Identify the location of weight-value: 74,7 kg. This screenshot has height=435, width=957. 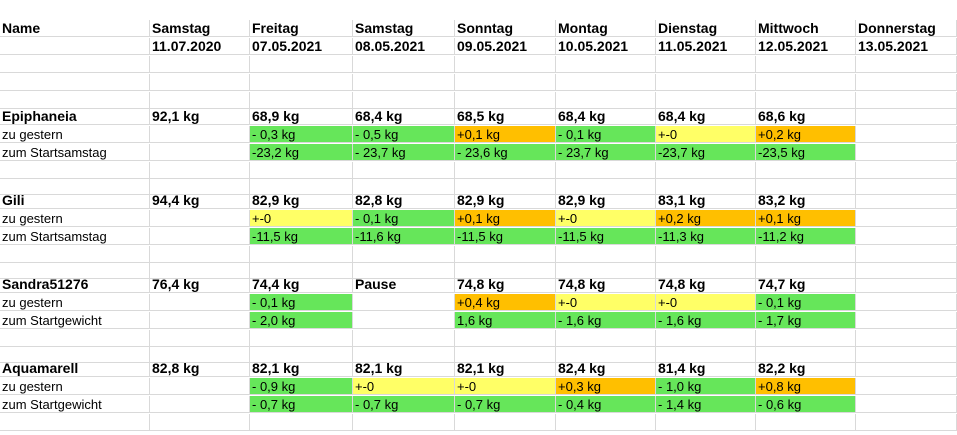
(806, 284).